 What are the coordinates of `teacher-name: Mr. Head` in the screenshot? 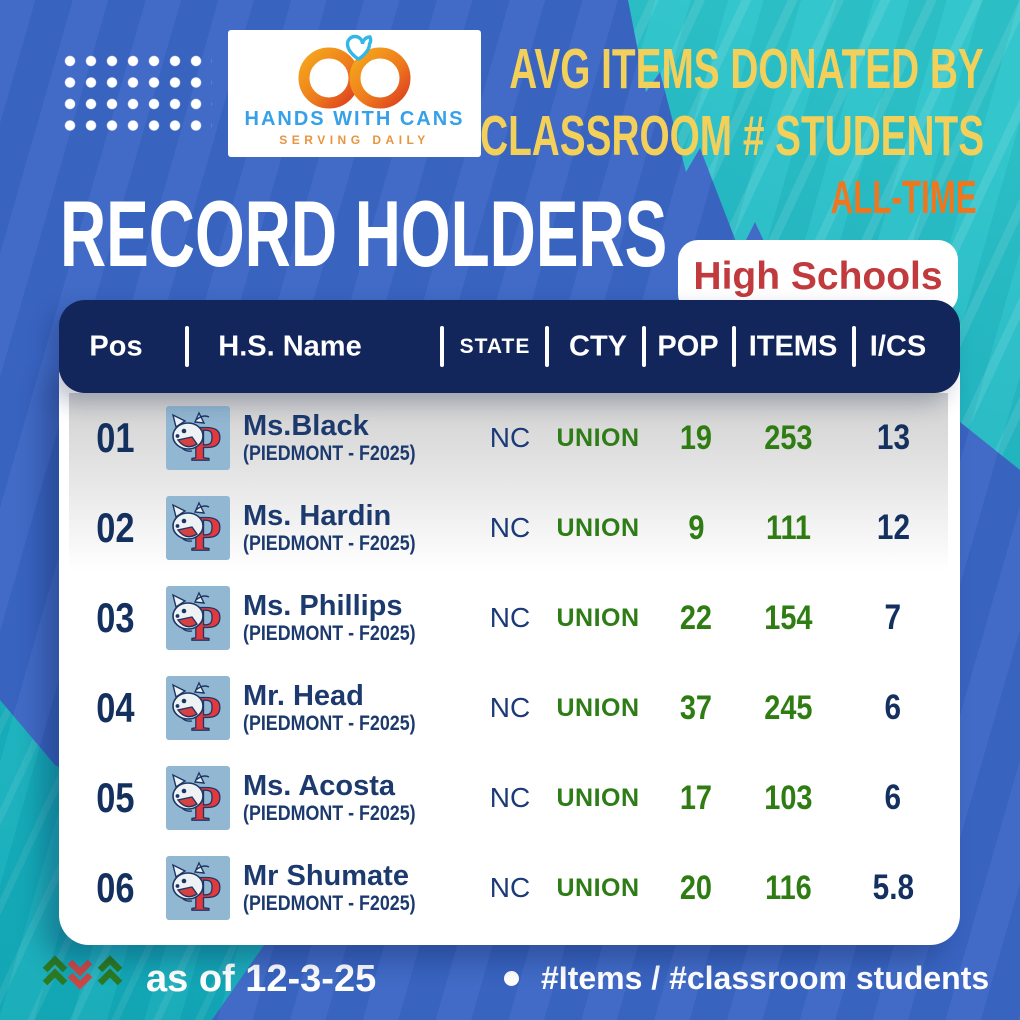 It's located at (303, 696).